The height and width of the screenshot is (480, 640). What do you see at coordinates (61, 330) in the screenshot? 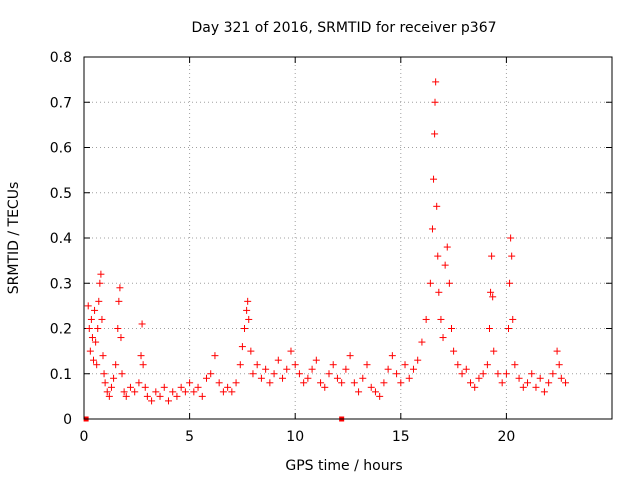
I see `y-tick-label: 0.2` at bounding box center [61, 330].